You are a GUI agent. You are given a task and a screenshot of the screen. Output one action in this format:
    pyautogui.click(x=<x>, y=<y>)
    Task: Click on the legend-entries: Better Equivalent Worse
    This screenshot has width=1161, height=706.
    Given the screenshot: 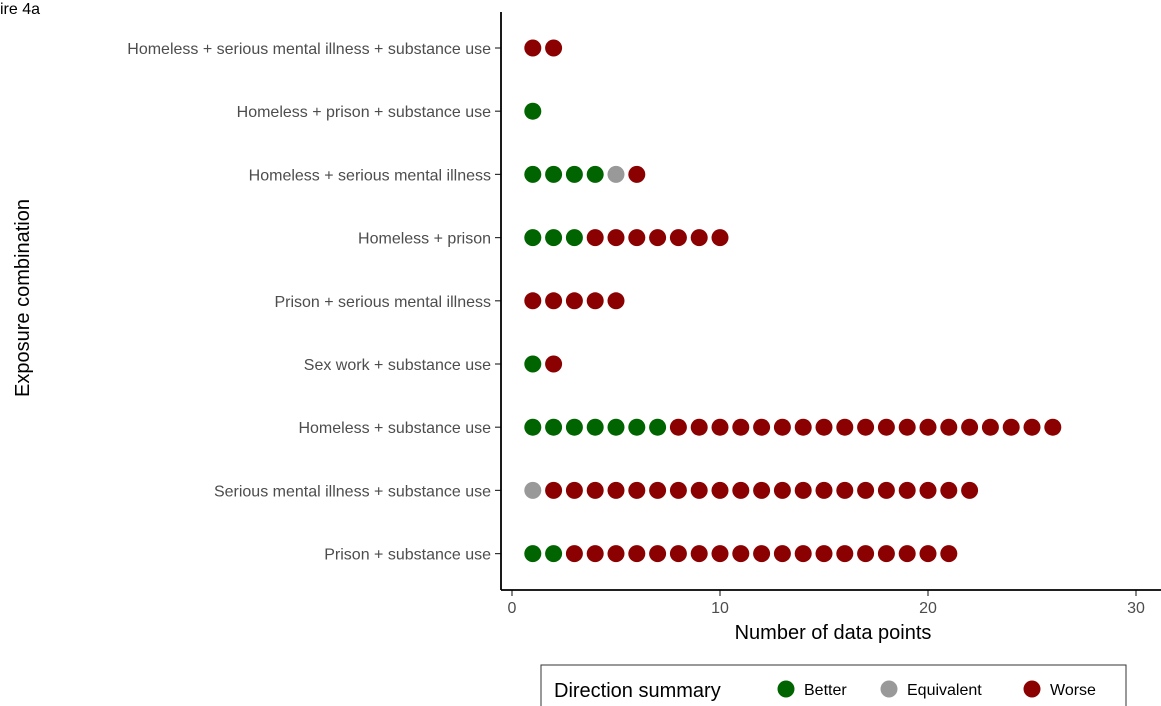 What is the action you would take?
    pyautogui.click(x=936, y=689)
    